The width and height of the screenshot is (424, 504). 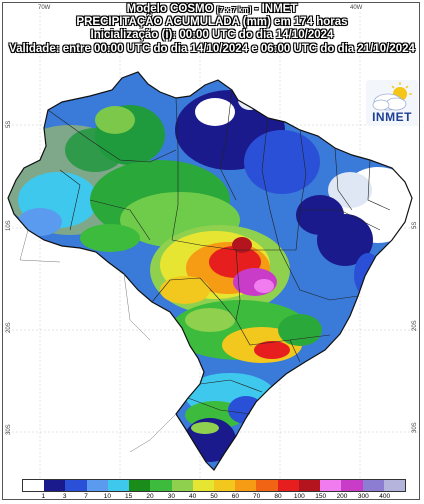 I want to click on legend-level-label: 20, so click(x=150, y=496).